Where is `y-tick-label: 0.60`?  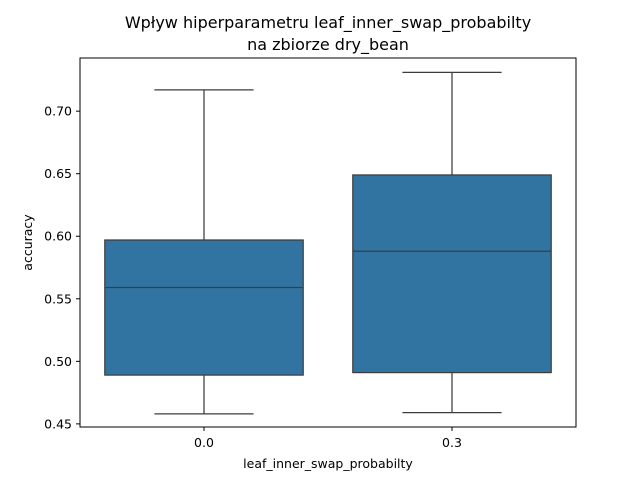 y-tick-label: 0.60 is located at coordinates (58, 236).